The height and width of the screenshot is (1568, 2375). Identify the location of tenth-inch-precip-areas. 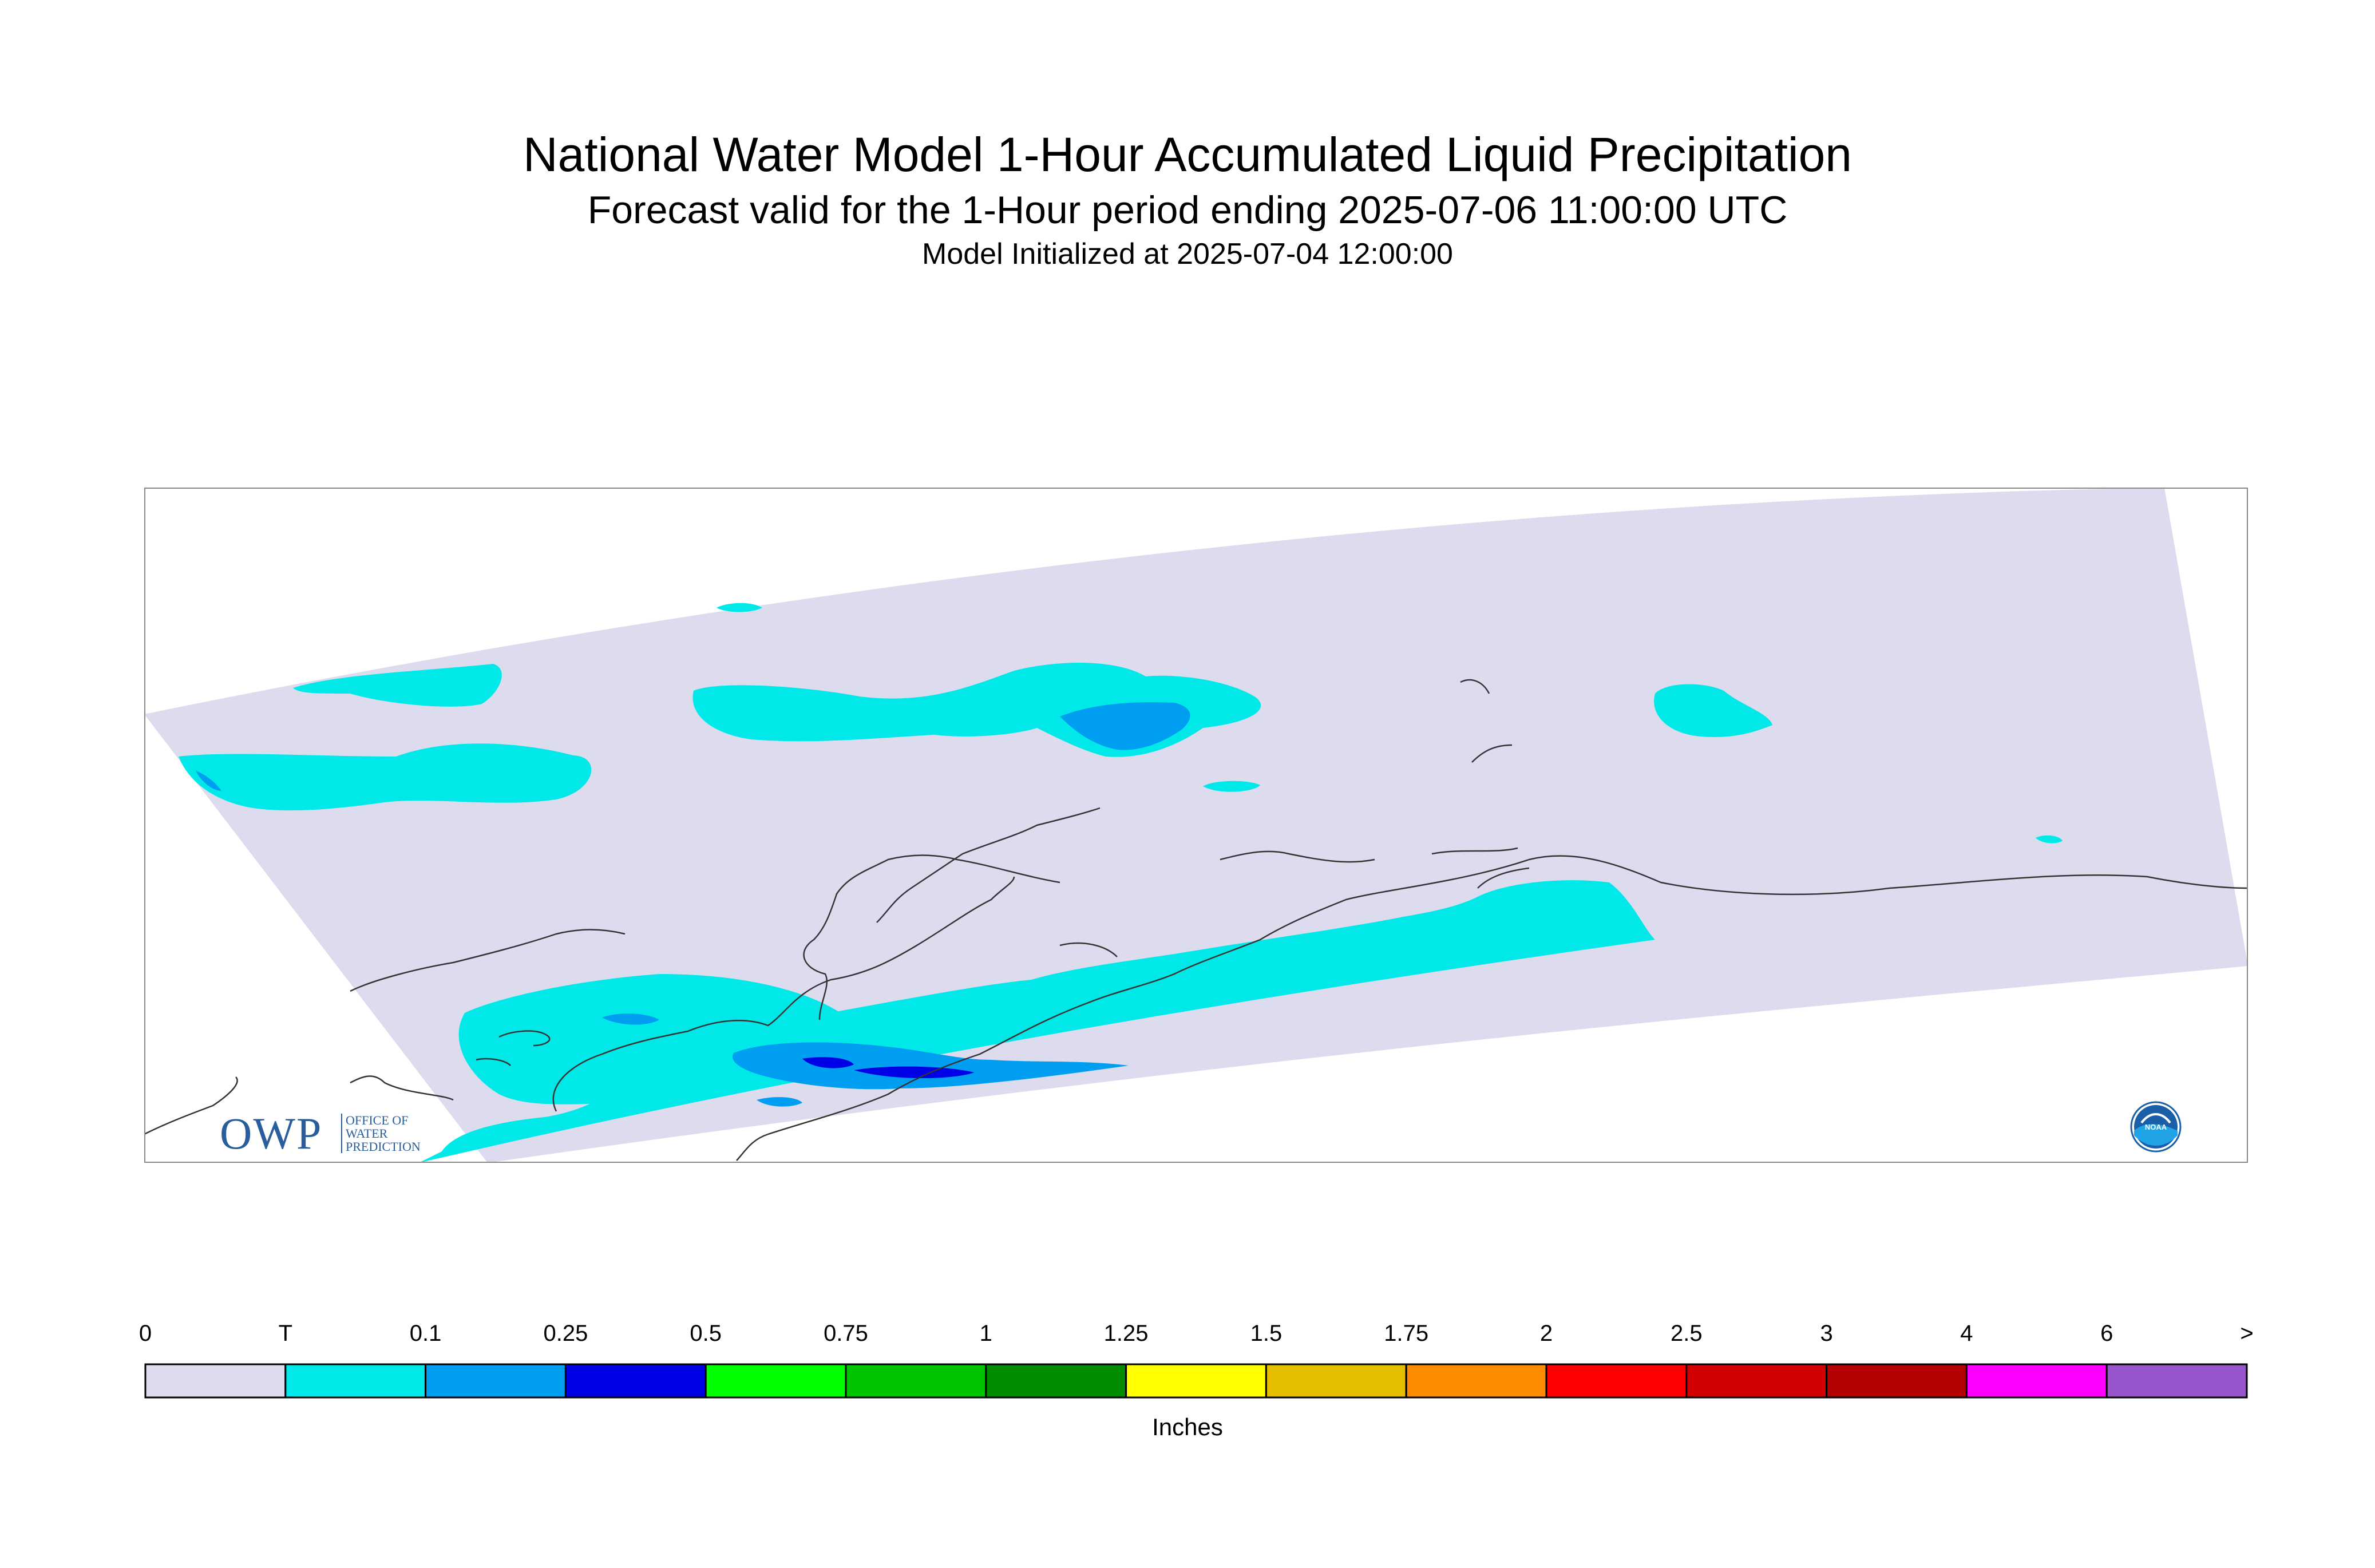
(693, 904).